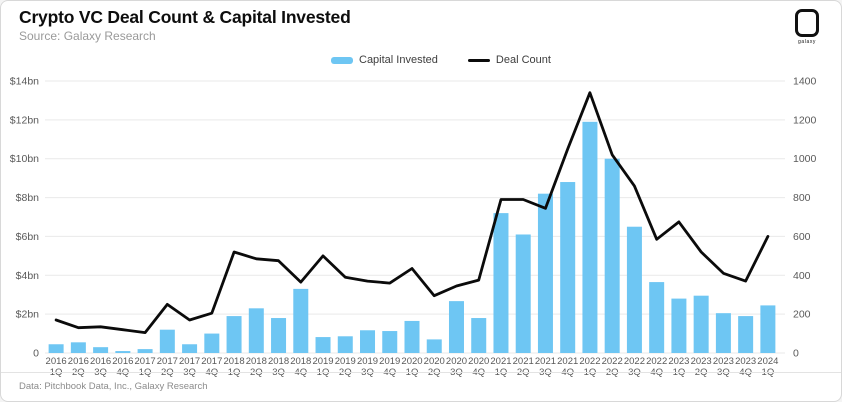  I want to click on left-axis-tick: $12bn, so click(24, 120).